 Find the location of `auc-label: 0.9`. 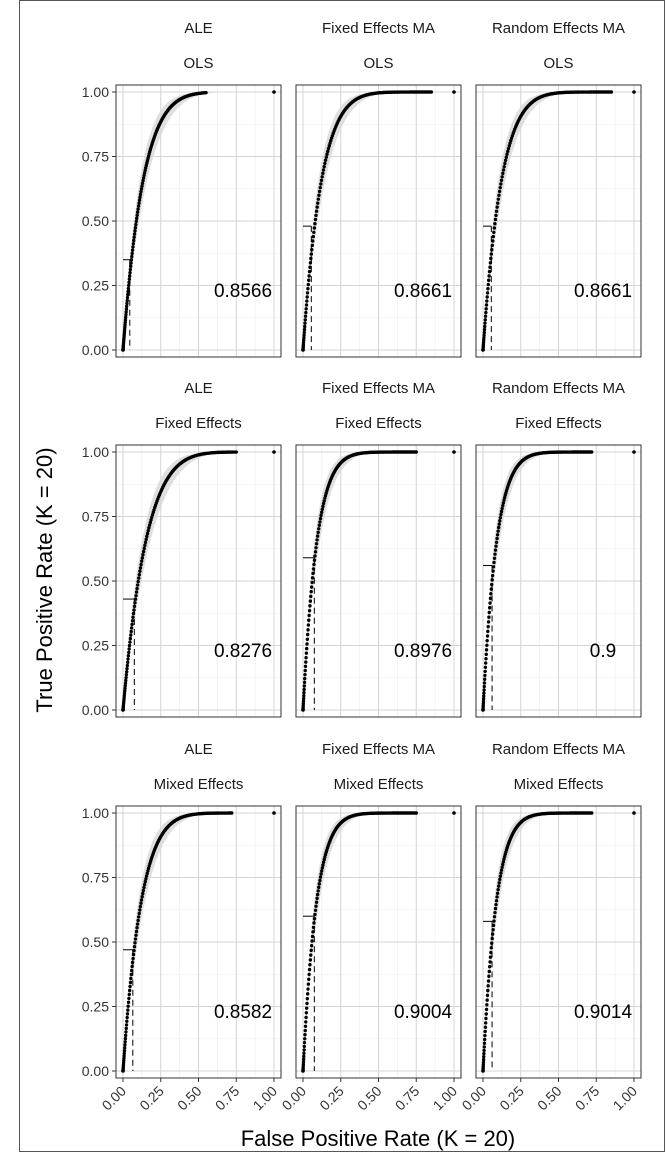

auc-label: 0.9 is located at coordinates (603, 651).